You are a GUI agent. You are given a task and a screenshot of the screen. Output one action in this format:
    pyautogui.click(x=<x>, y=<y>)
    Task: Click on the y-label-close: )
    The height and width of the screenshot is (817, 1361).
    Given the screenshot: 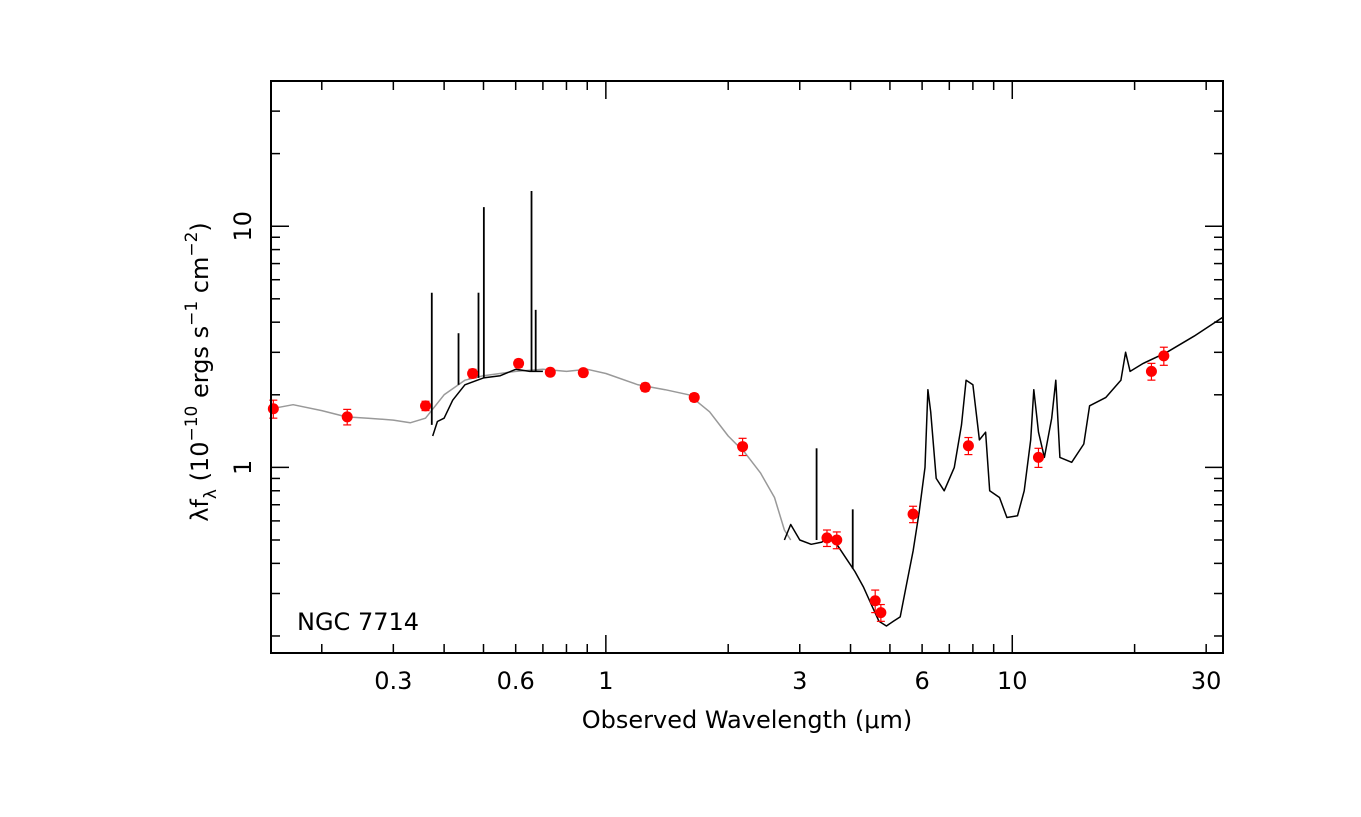 What is the action you would take?
    pyautogui.click(x=200, y=226)
    